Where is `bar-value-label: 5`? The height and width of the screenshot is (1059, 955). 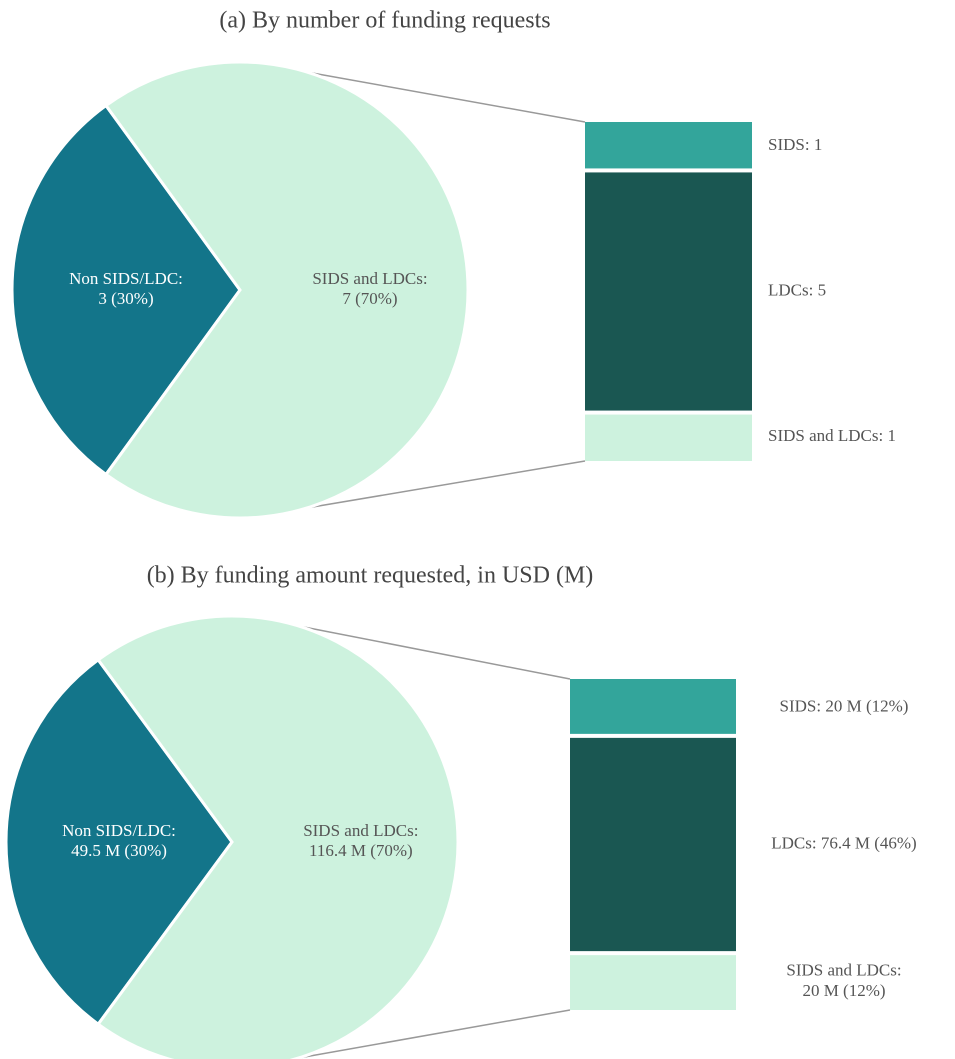 bar-value-label: 5 is located at coordinates (819, 289).